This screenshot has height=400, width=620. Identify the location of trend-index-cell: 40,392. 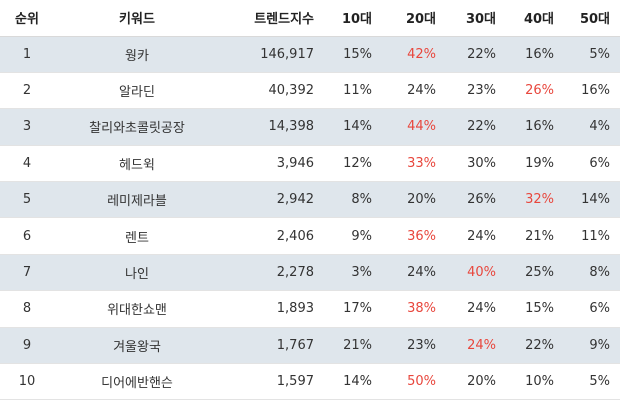
(291, 91).